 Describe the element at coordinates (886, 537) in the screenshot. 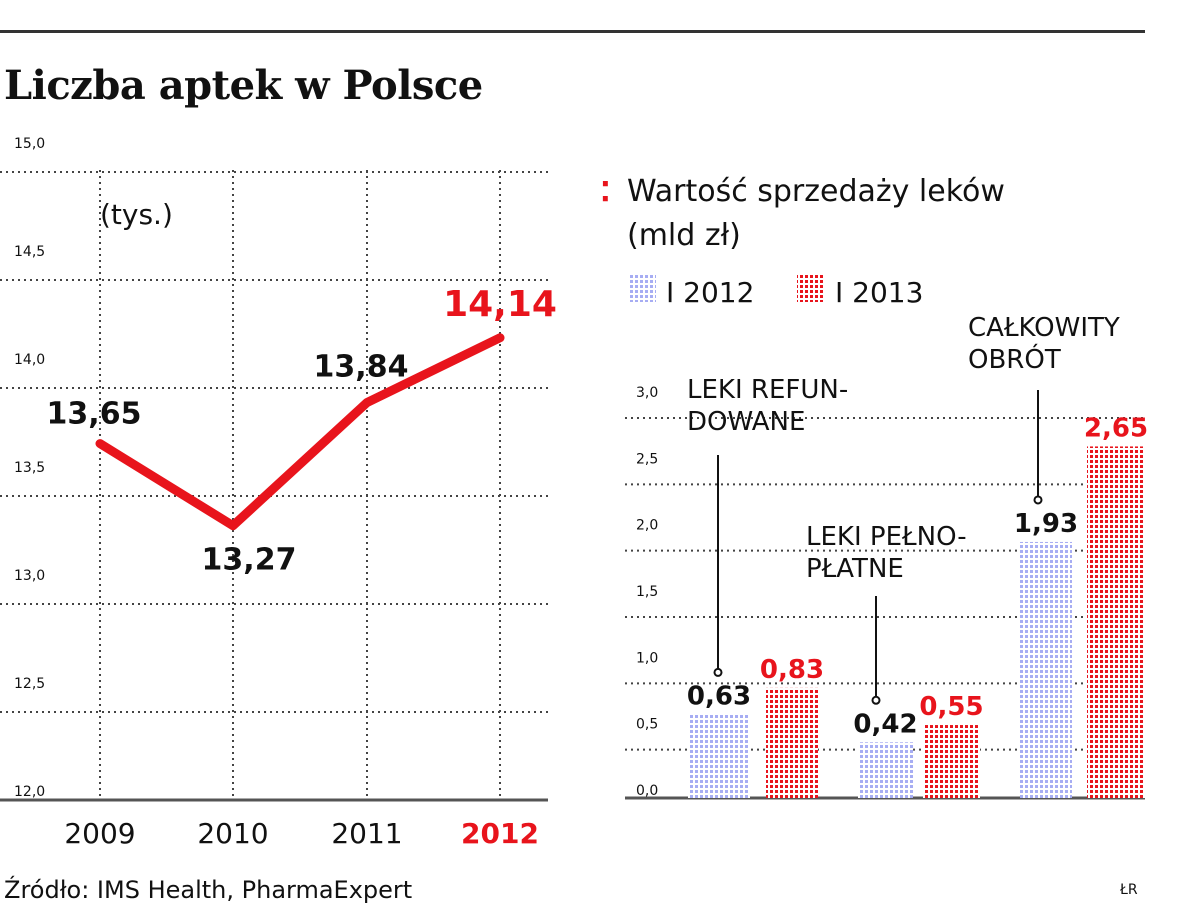

I see `category-label: LEKI PEŁNO-` at that location.